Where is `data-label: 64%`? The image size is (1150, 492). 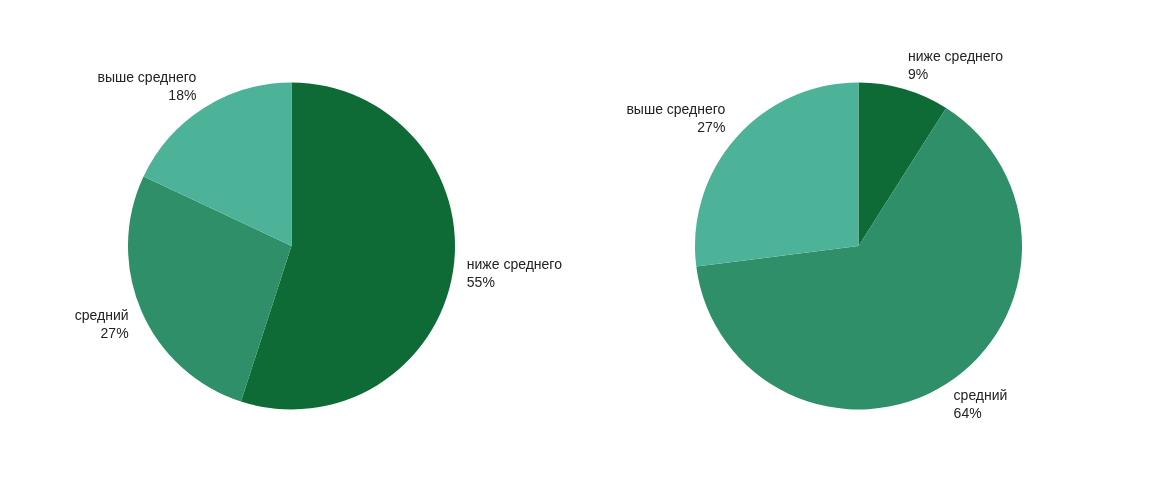 data-label: 64% is located at coordinates (967, 412).